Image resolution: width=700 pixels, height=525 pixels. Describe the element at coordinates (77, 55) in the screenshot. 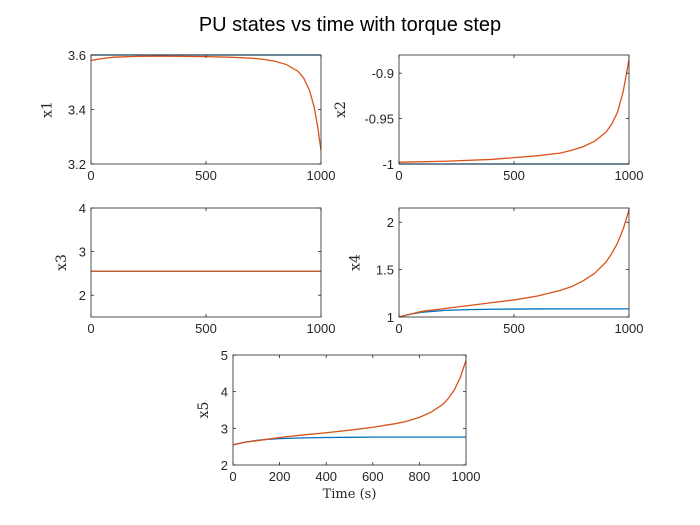

I see `y-tick-label: 3.6` at that location.